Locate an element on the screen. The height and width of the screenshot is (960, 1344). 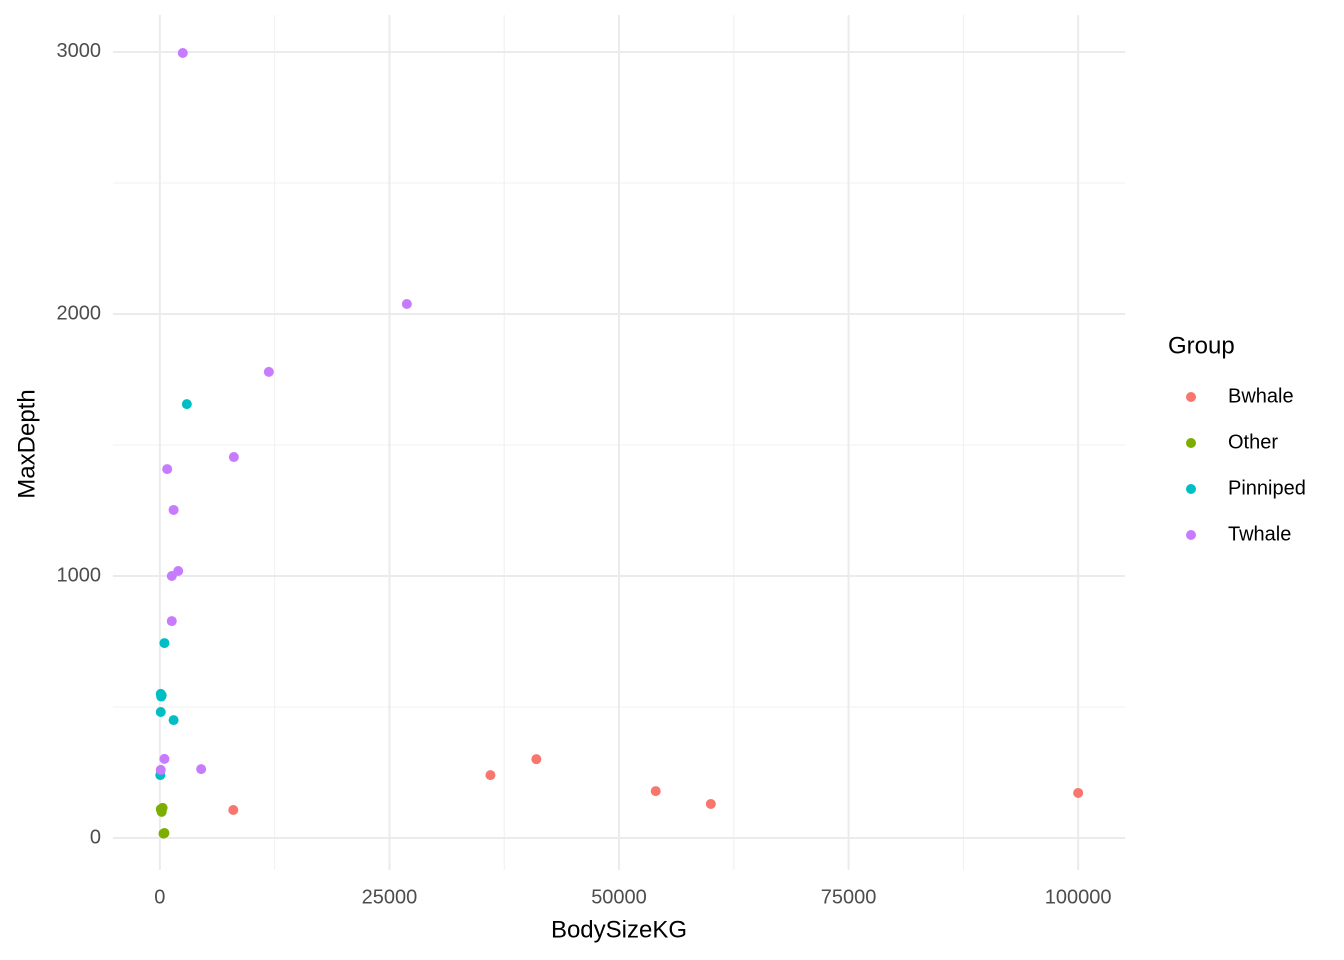
y-tick-label: 2000 is located at coordinates (79, 313).